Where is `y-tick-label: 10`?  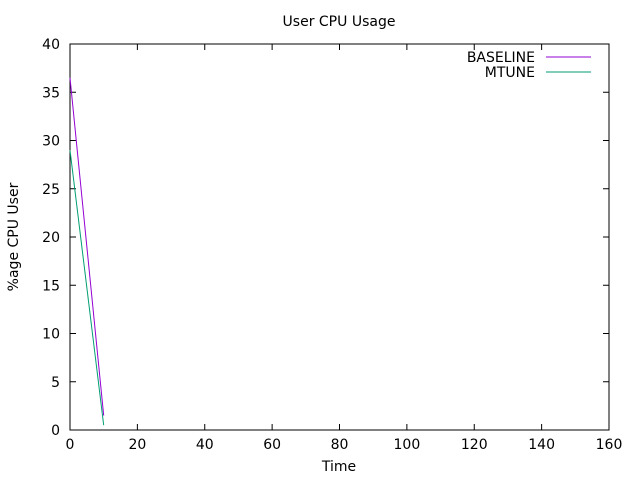
y-tick-label: 10 is located at coordinates (51, 335).